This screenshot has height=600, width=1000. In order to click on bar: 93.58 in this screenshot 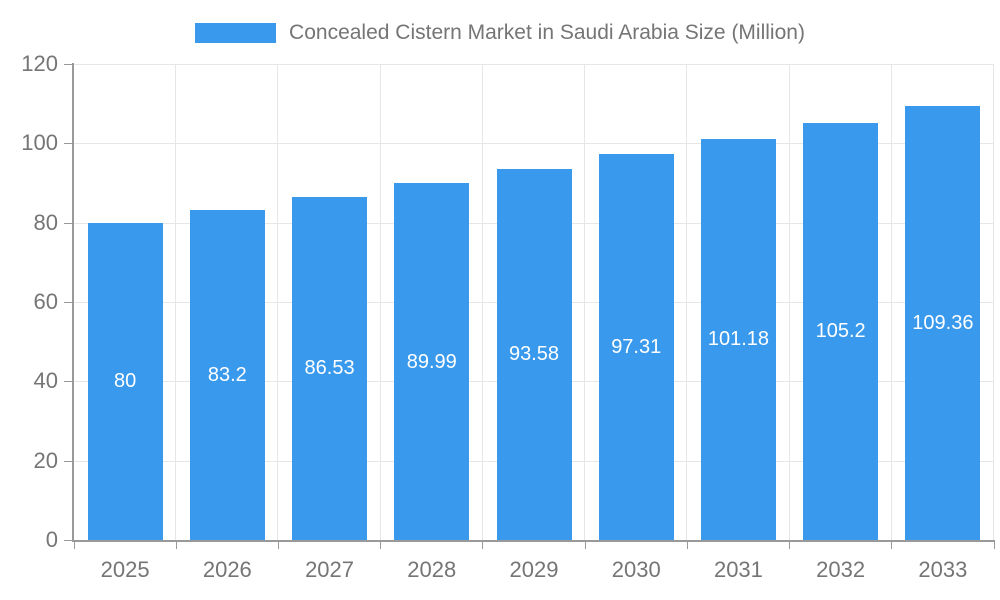, I will do `click(534, 354)`.